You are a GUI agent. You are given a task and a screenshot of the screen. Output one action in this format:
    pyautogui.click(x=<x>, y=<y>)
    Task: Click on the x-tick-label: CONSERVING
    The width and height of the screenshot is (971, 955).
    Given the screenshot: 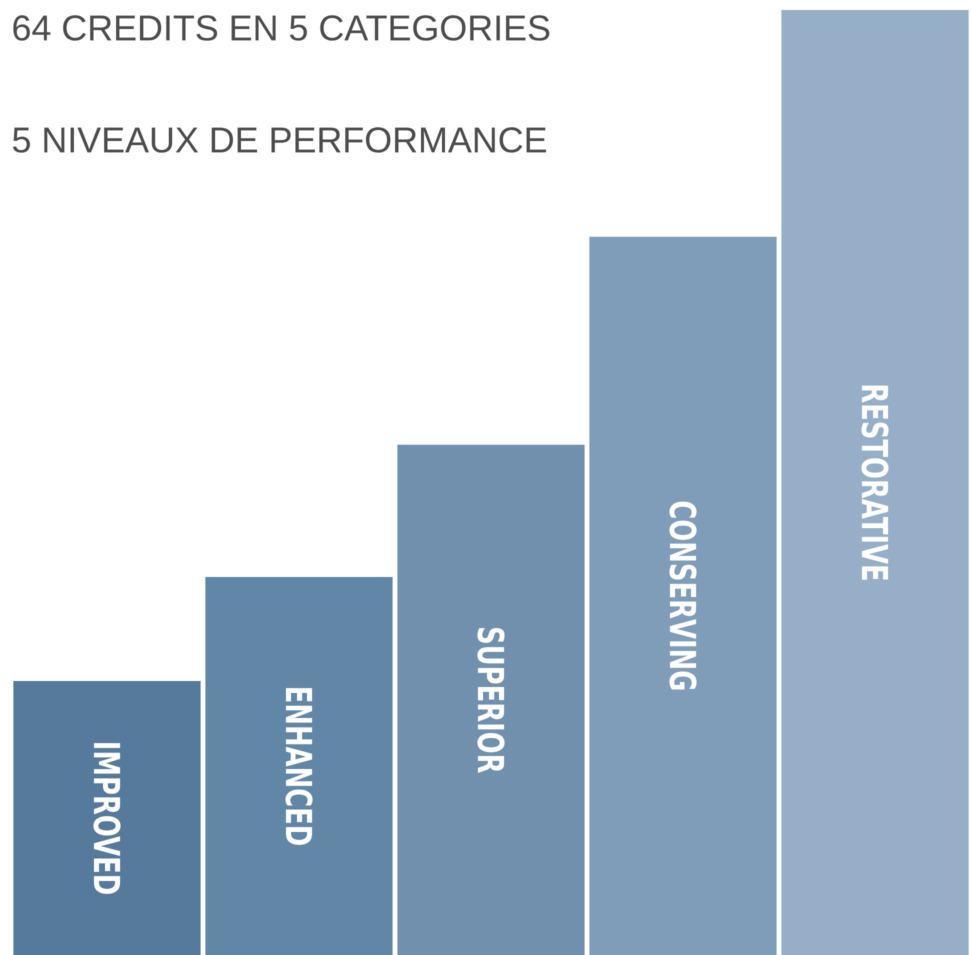 What is the action you would take?
    pyautogui.click(x=683, y=596)
    